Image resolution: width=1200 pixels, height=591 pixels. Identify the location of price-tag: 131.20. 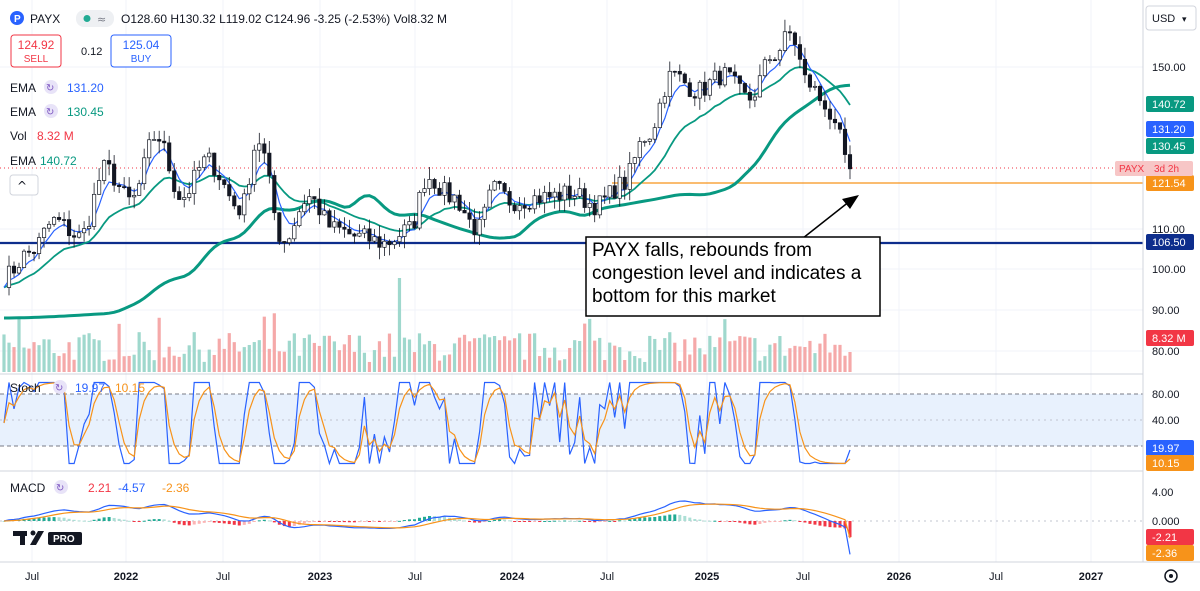
(1170, 129).